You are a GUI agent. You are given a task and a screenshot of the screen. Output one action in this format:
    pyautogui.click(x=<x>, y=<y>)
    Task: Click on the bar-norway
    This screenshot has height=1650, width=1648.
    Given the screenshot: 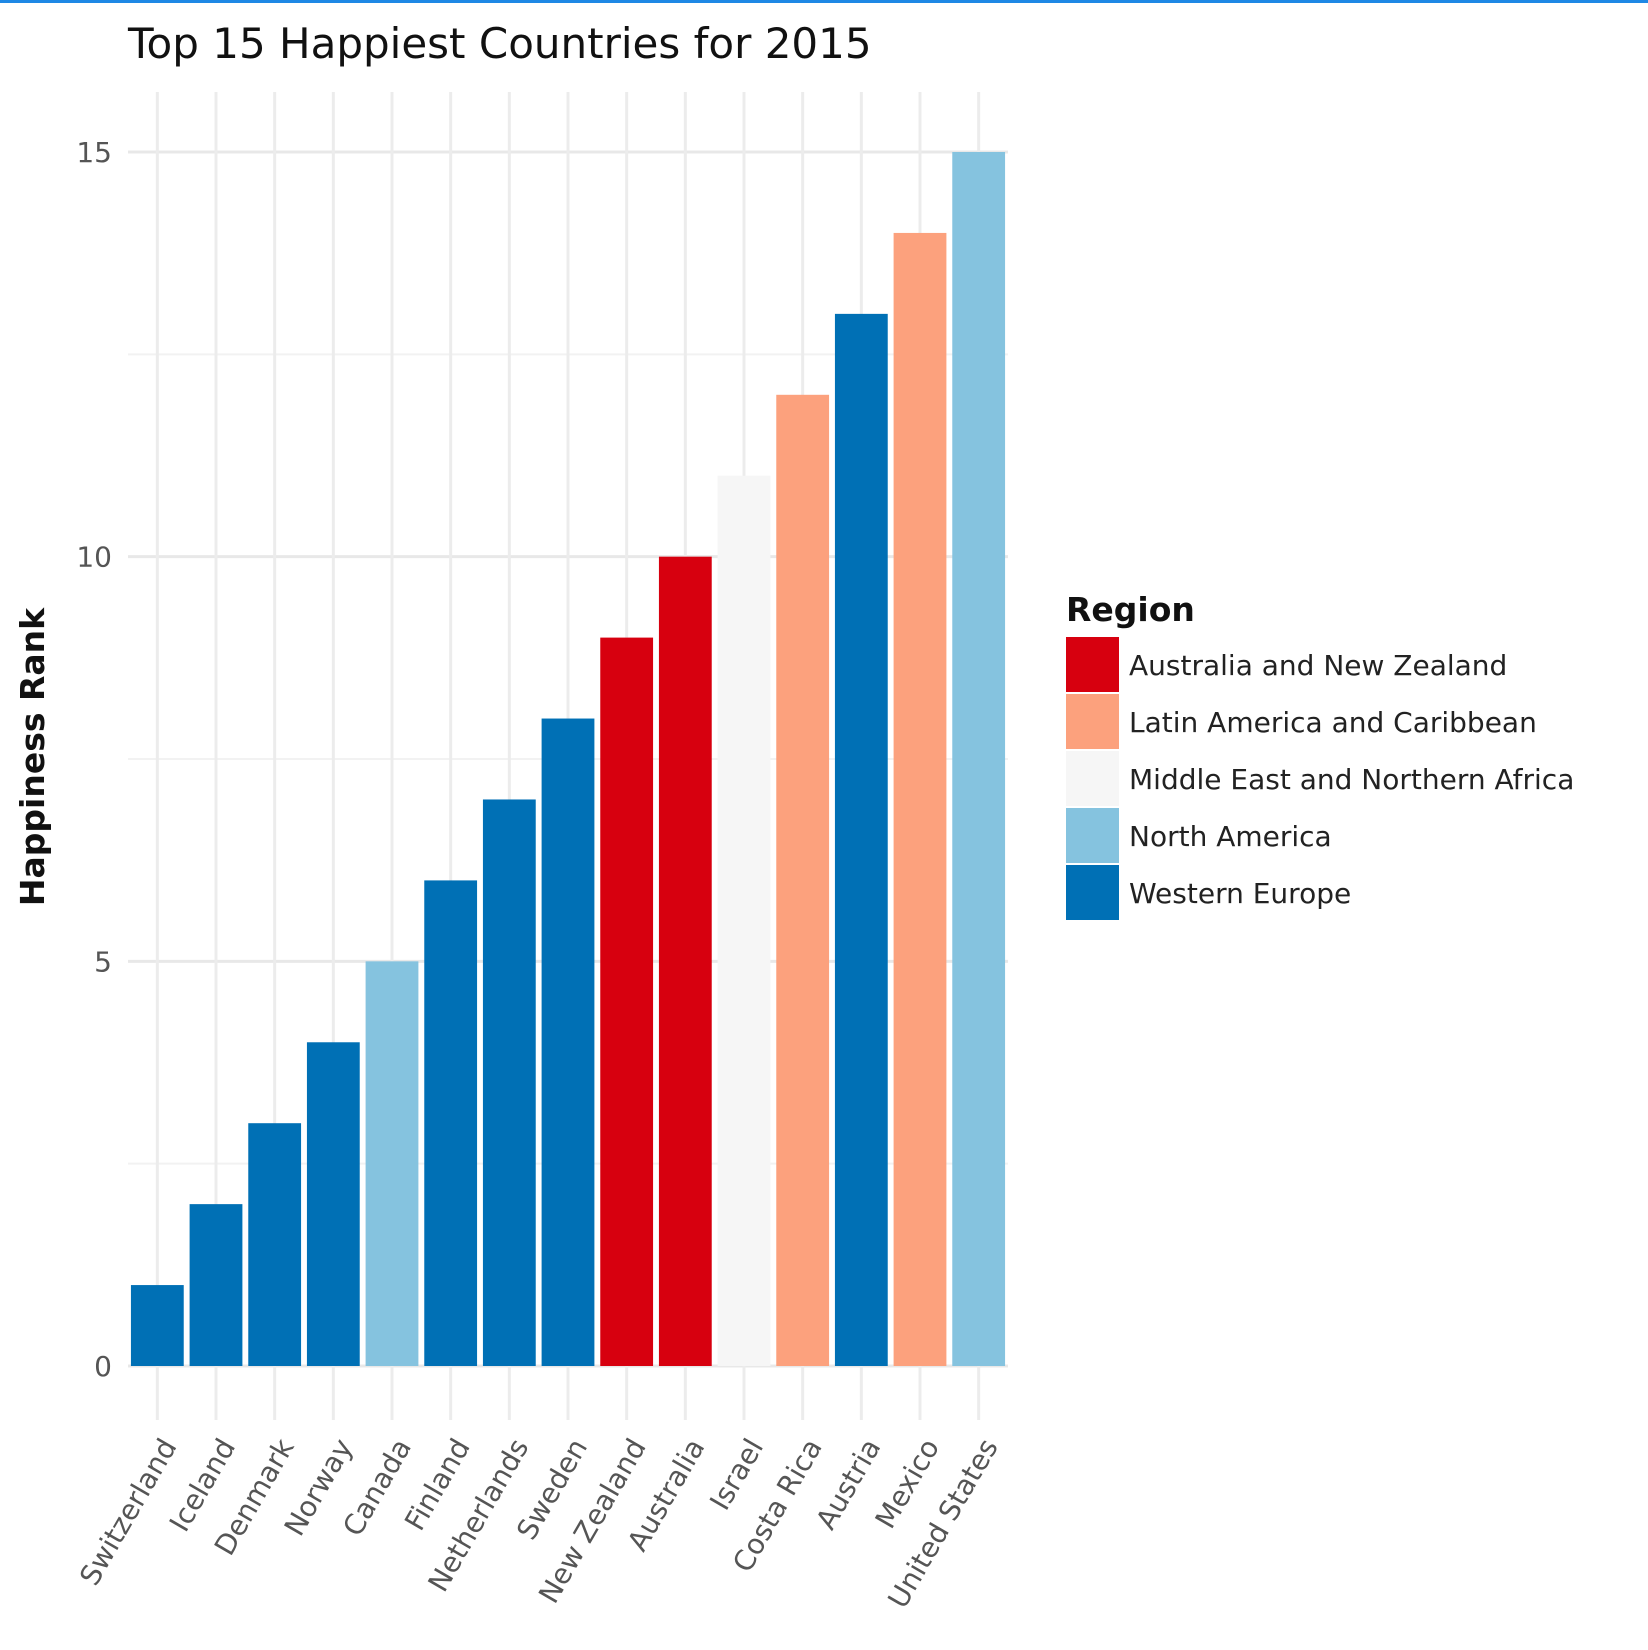 What is the action you would take?
    pyautogui.click(x=333, y=1204)
    